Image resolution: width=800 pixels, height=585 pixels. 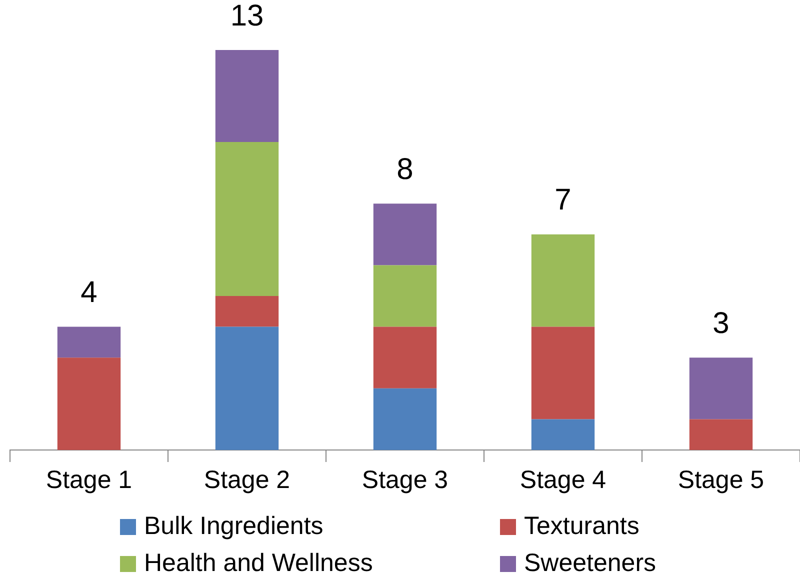 I want to click on legend-label: Bulk Ingredients, so click(x=234, y=526).